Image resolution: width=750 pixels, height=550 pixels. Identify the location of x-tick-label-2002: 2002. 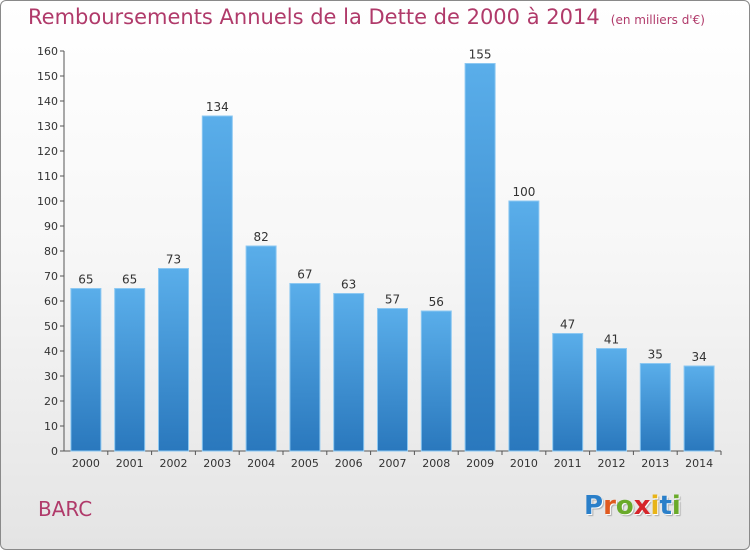
(174, 463).